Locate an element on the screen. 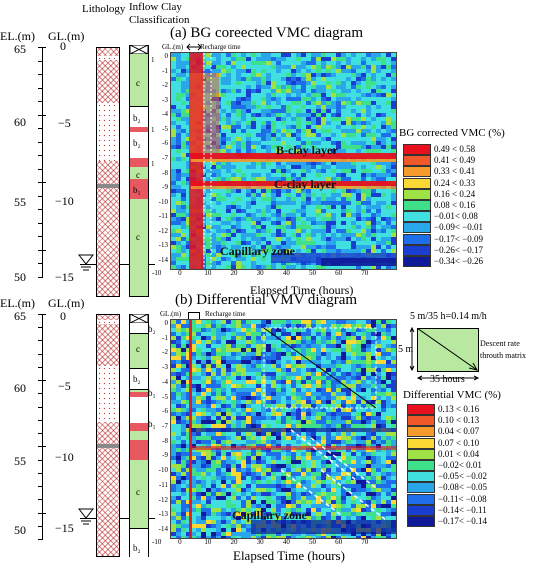 The height and width of the screenshot is (564, 550). gl-header-a: GL.(m) is located at coordinates (66, 36).